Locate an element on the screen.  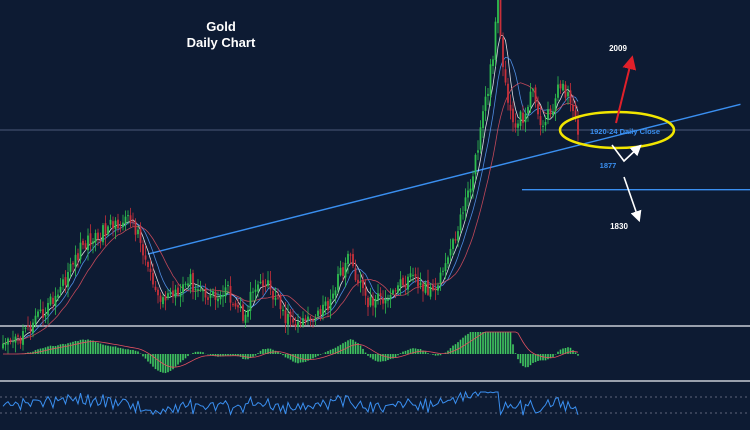
oscillator-line is located at coordinates (290, 403).